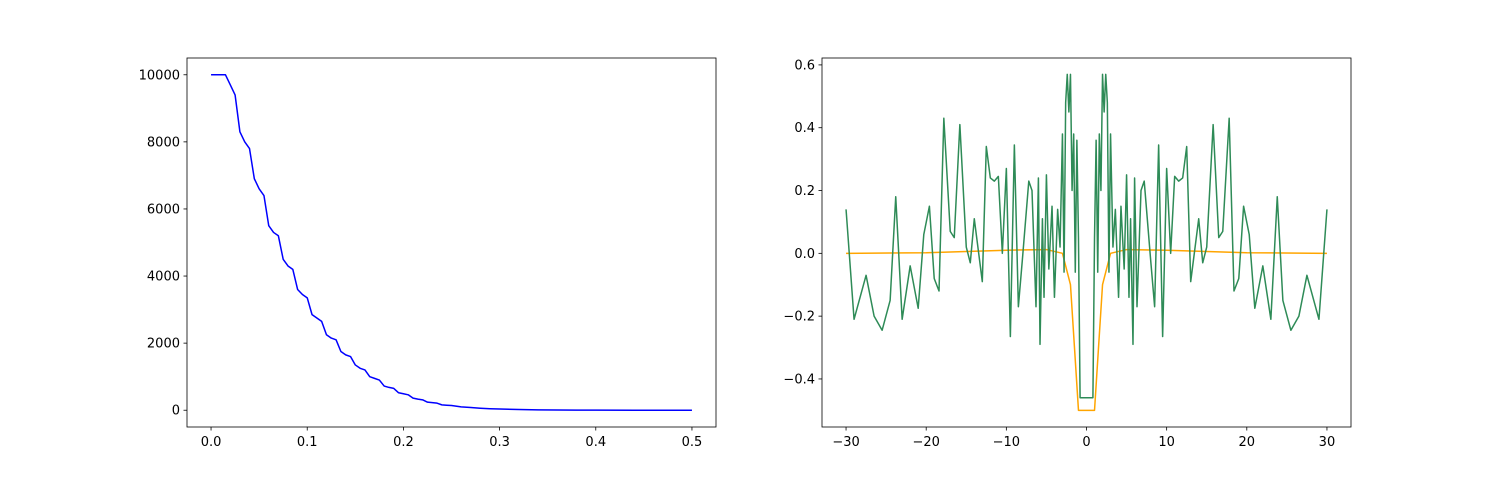 This screenshot has height=480, width=1500. I want to click on x-tick-label: −30, so click(845, 442).